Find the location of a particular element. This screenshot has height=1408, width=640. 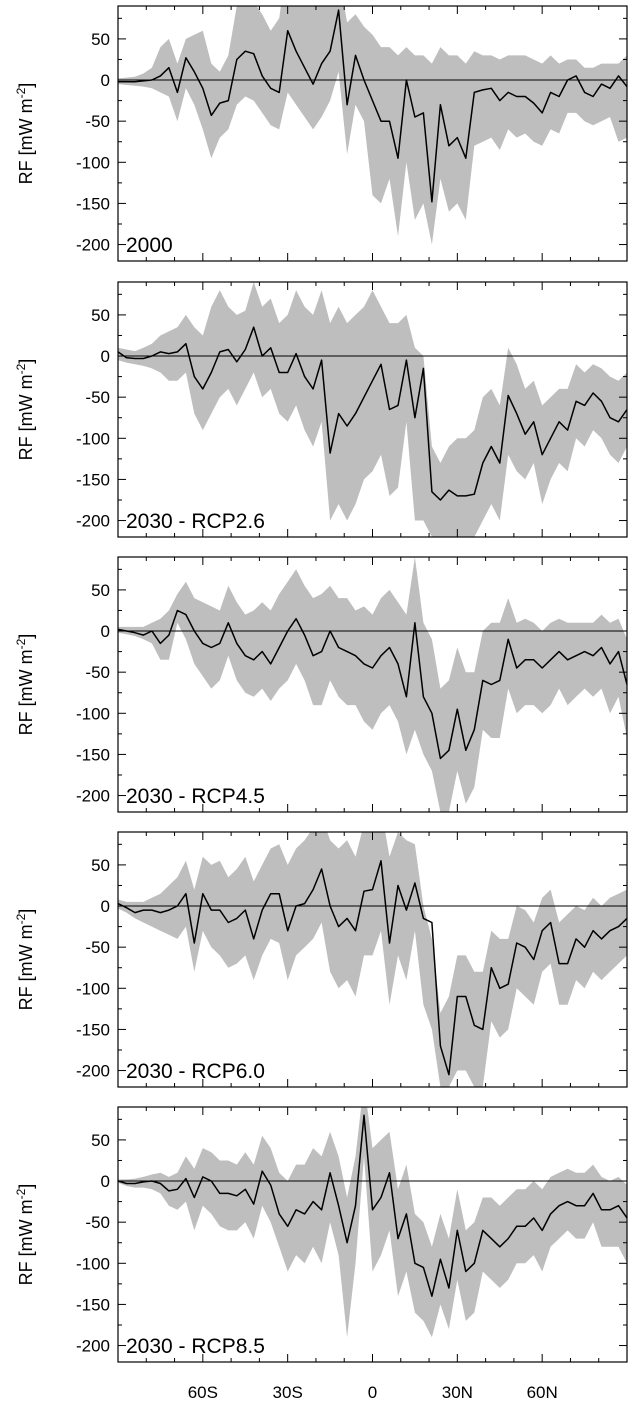

panel-label: 2000 is located at coordinates (149, 245).